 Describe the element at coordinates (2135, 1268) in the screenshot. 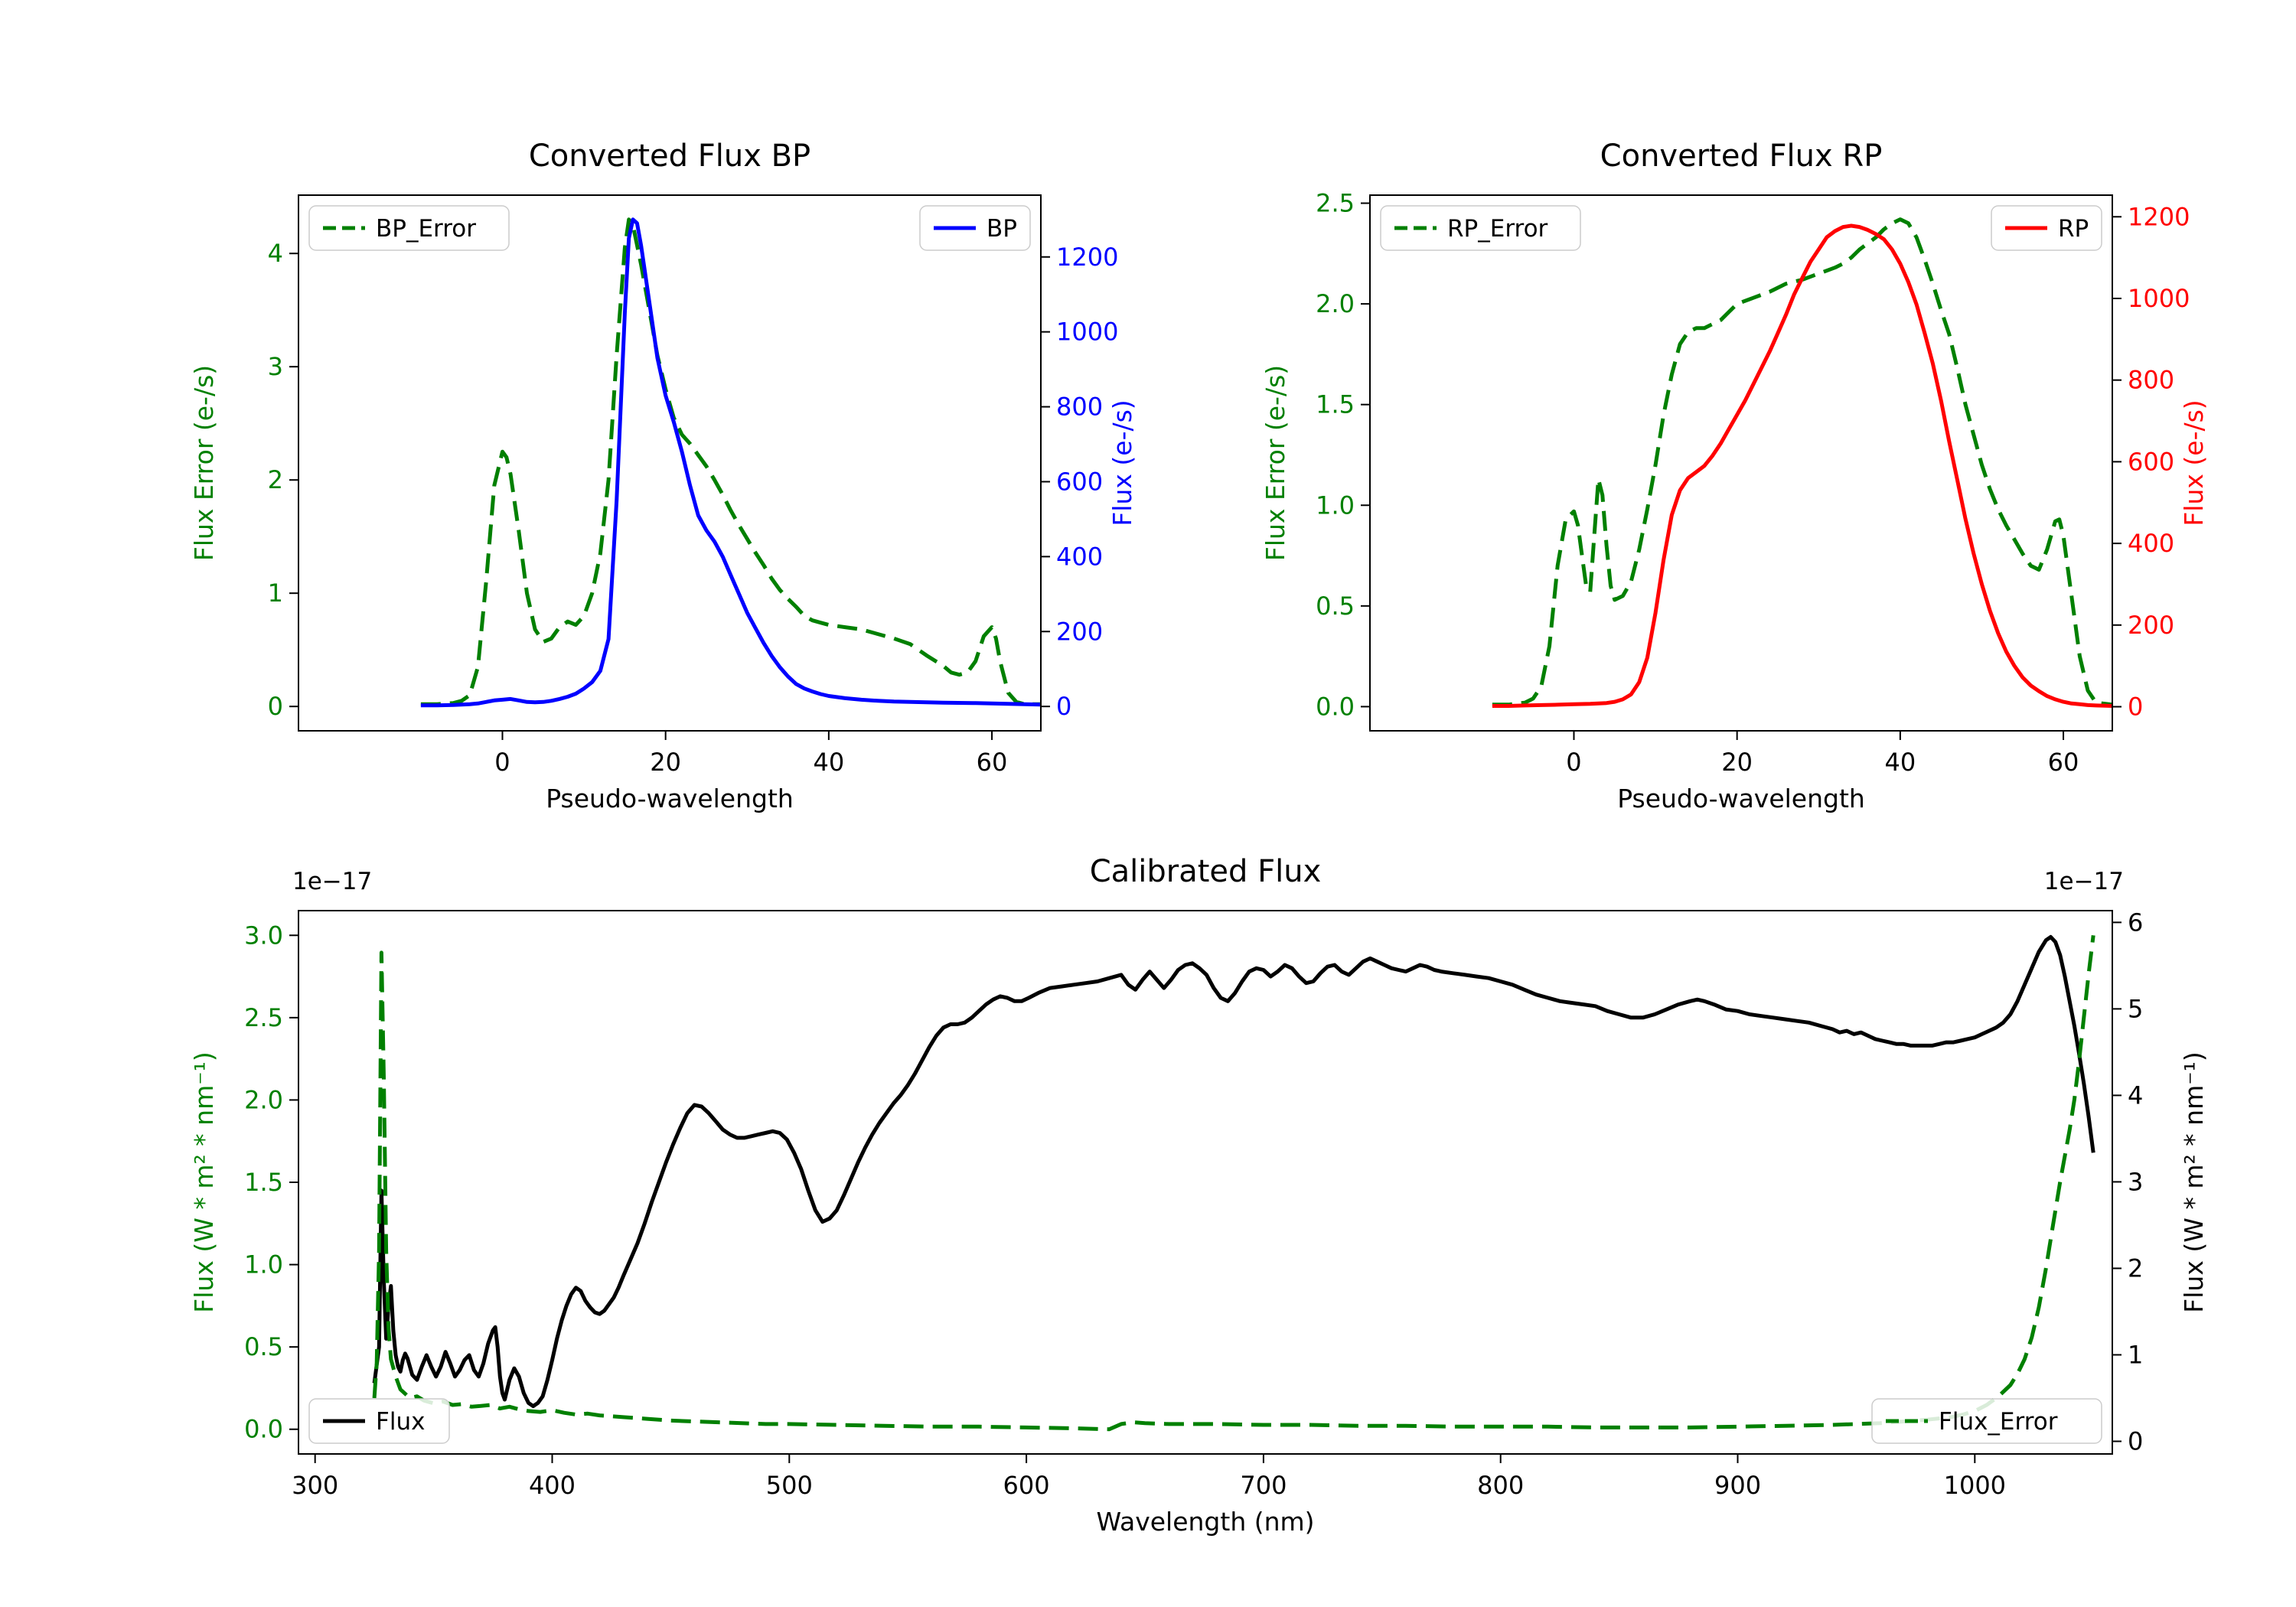

I see `right-tick-label: 2` at that location.